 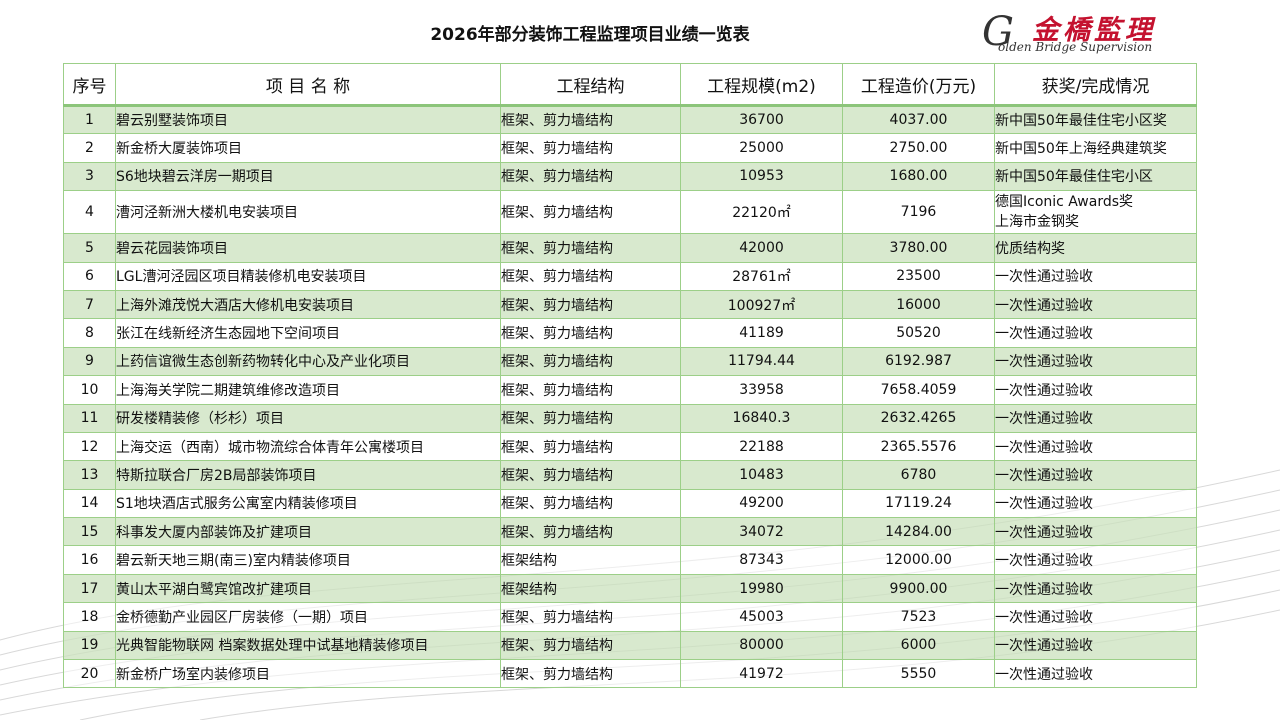 I want to click on row-index: 14, so click(x=89, y=503).